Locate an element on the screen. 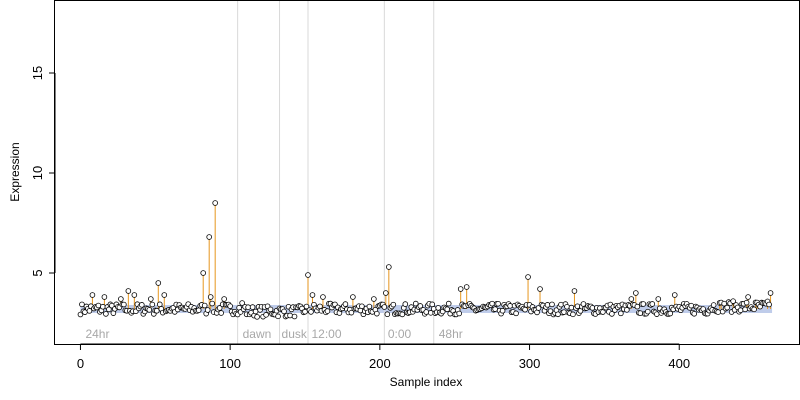 The width and height of the screenshot is (800, 400). baseline-band is located at coordinates (426, 309).